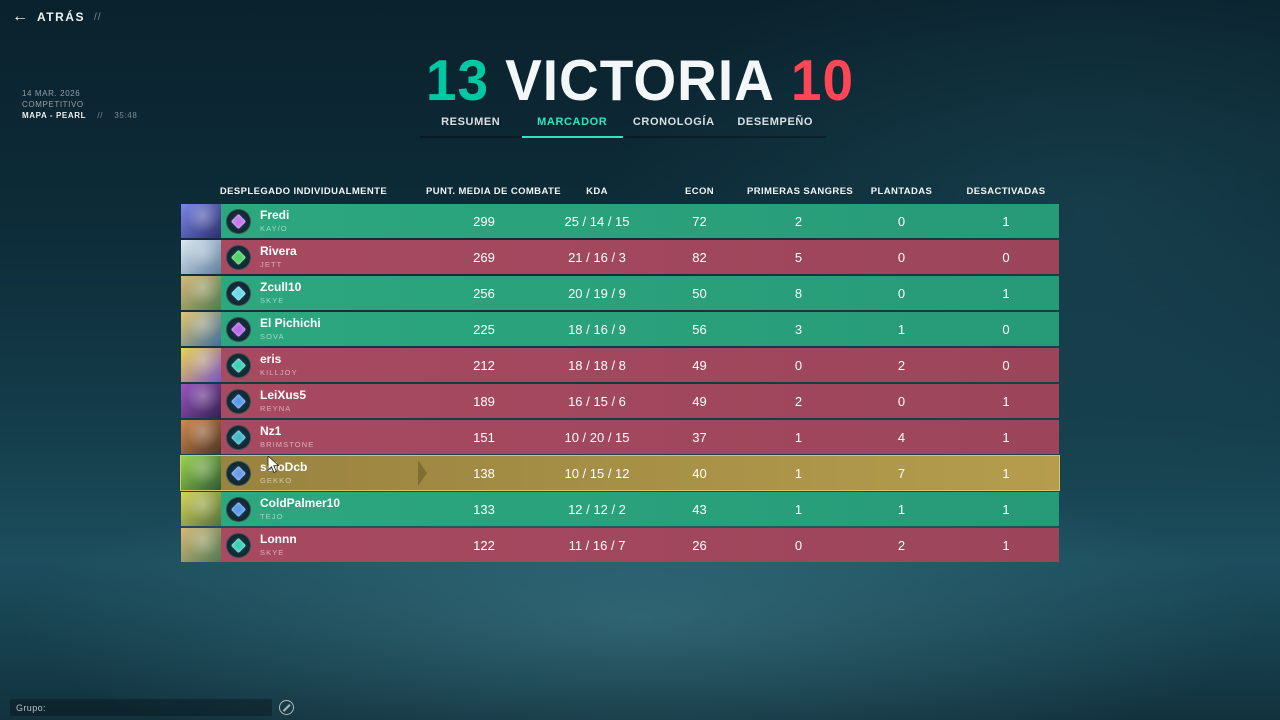 This screenshot has width=1280, height=720. Describe the element at coordinates (303, 293) in the screenshot. I see `player-identity-cell: Zcull10 SKYE` at that location.